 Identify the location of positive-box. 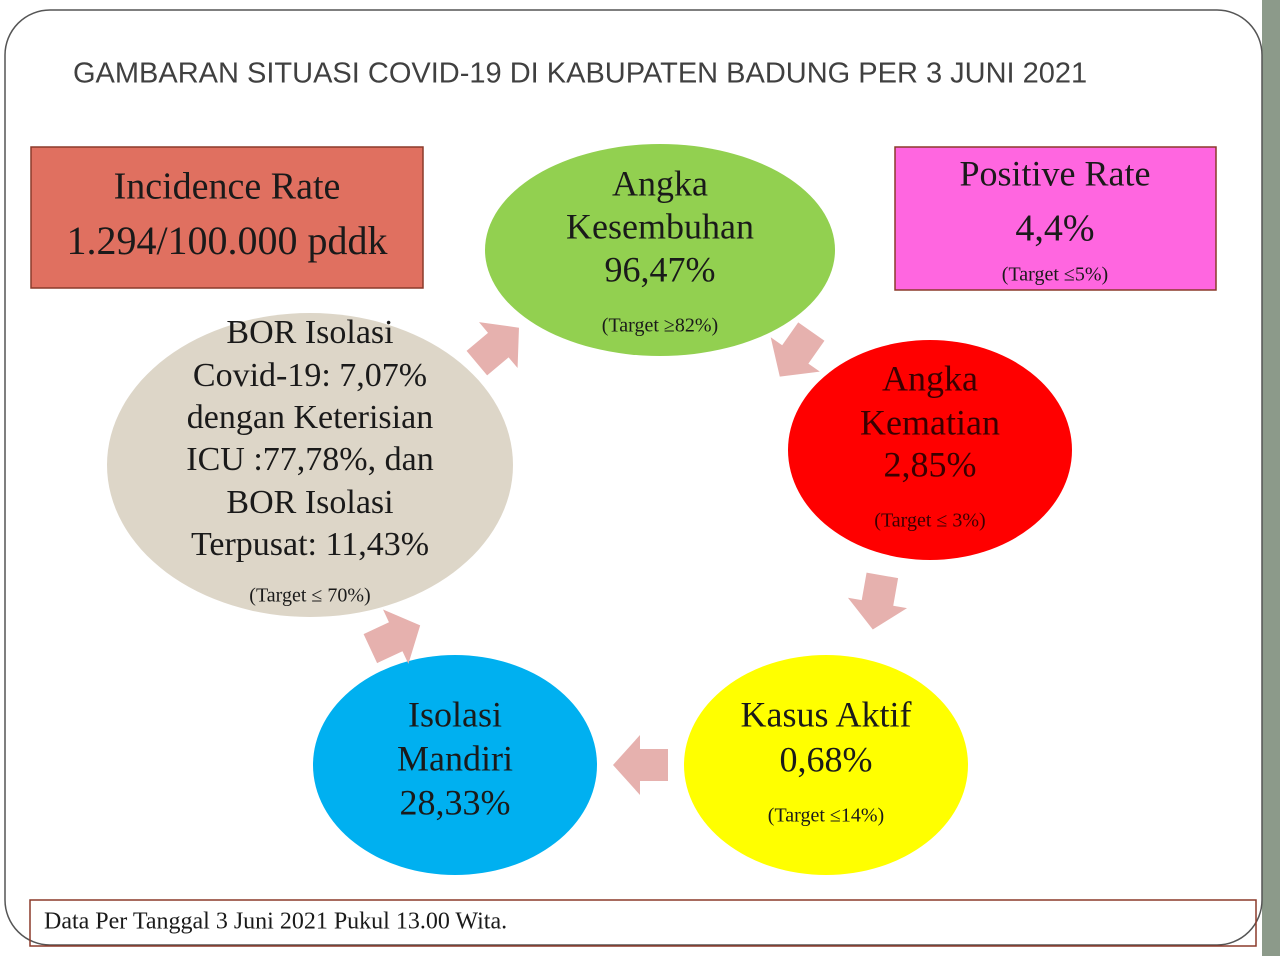
(1055, 218).